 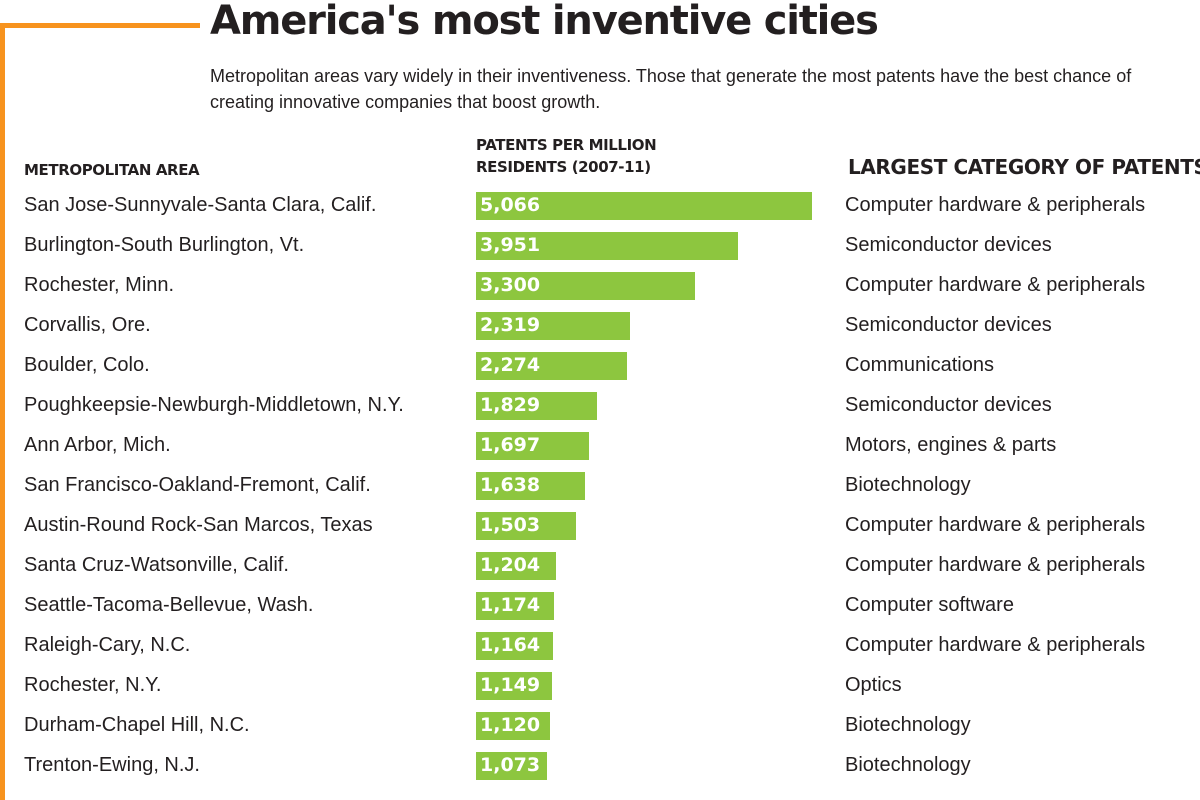 What do you see at coordinates (112, 765) in the screenshot?
I see `metro-area-label: Trenton-Ewing, N.J.` at bounding box center [112, 765].